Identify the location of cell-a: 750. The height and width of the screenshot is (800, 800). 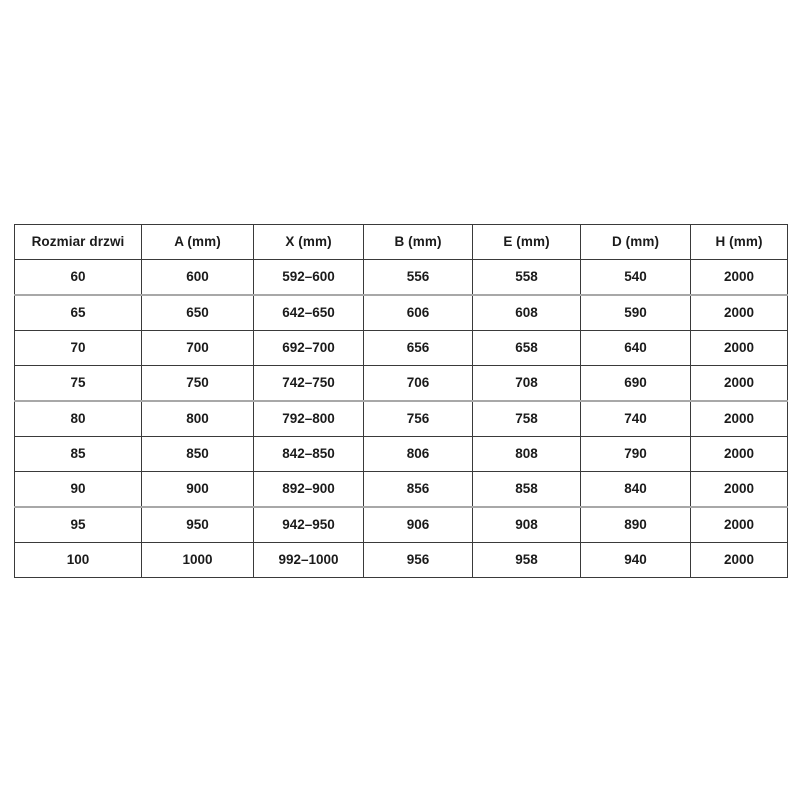
(197, 383).